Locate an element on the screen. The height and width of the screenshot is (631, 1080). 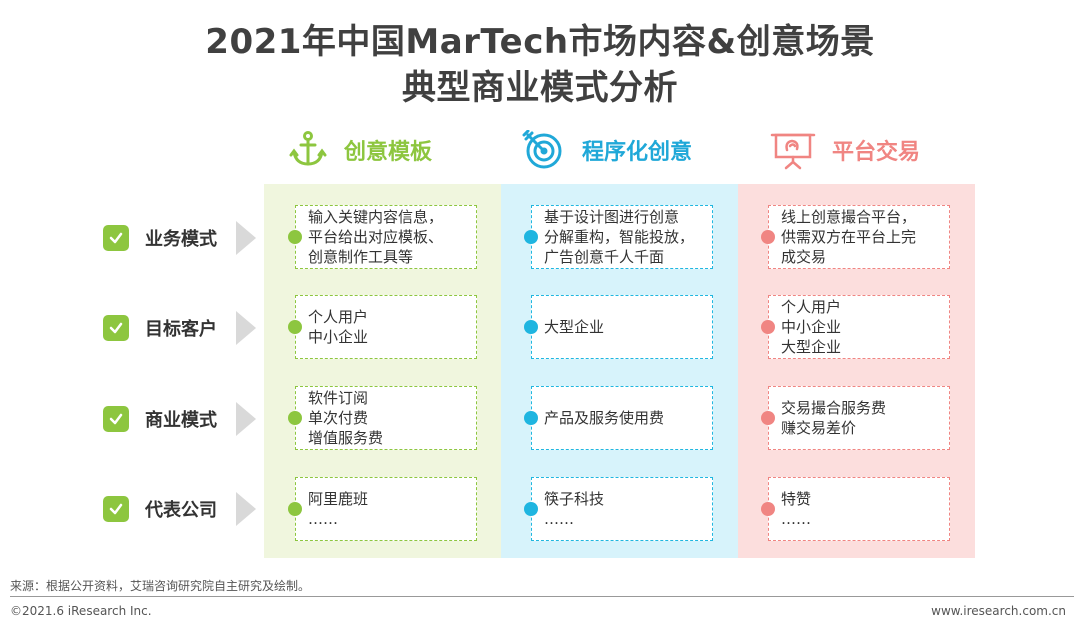
cell-box: 个人用户 中小企业 is located at coordinates (386, 327).